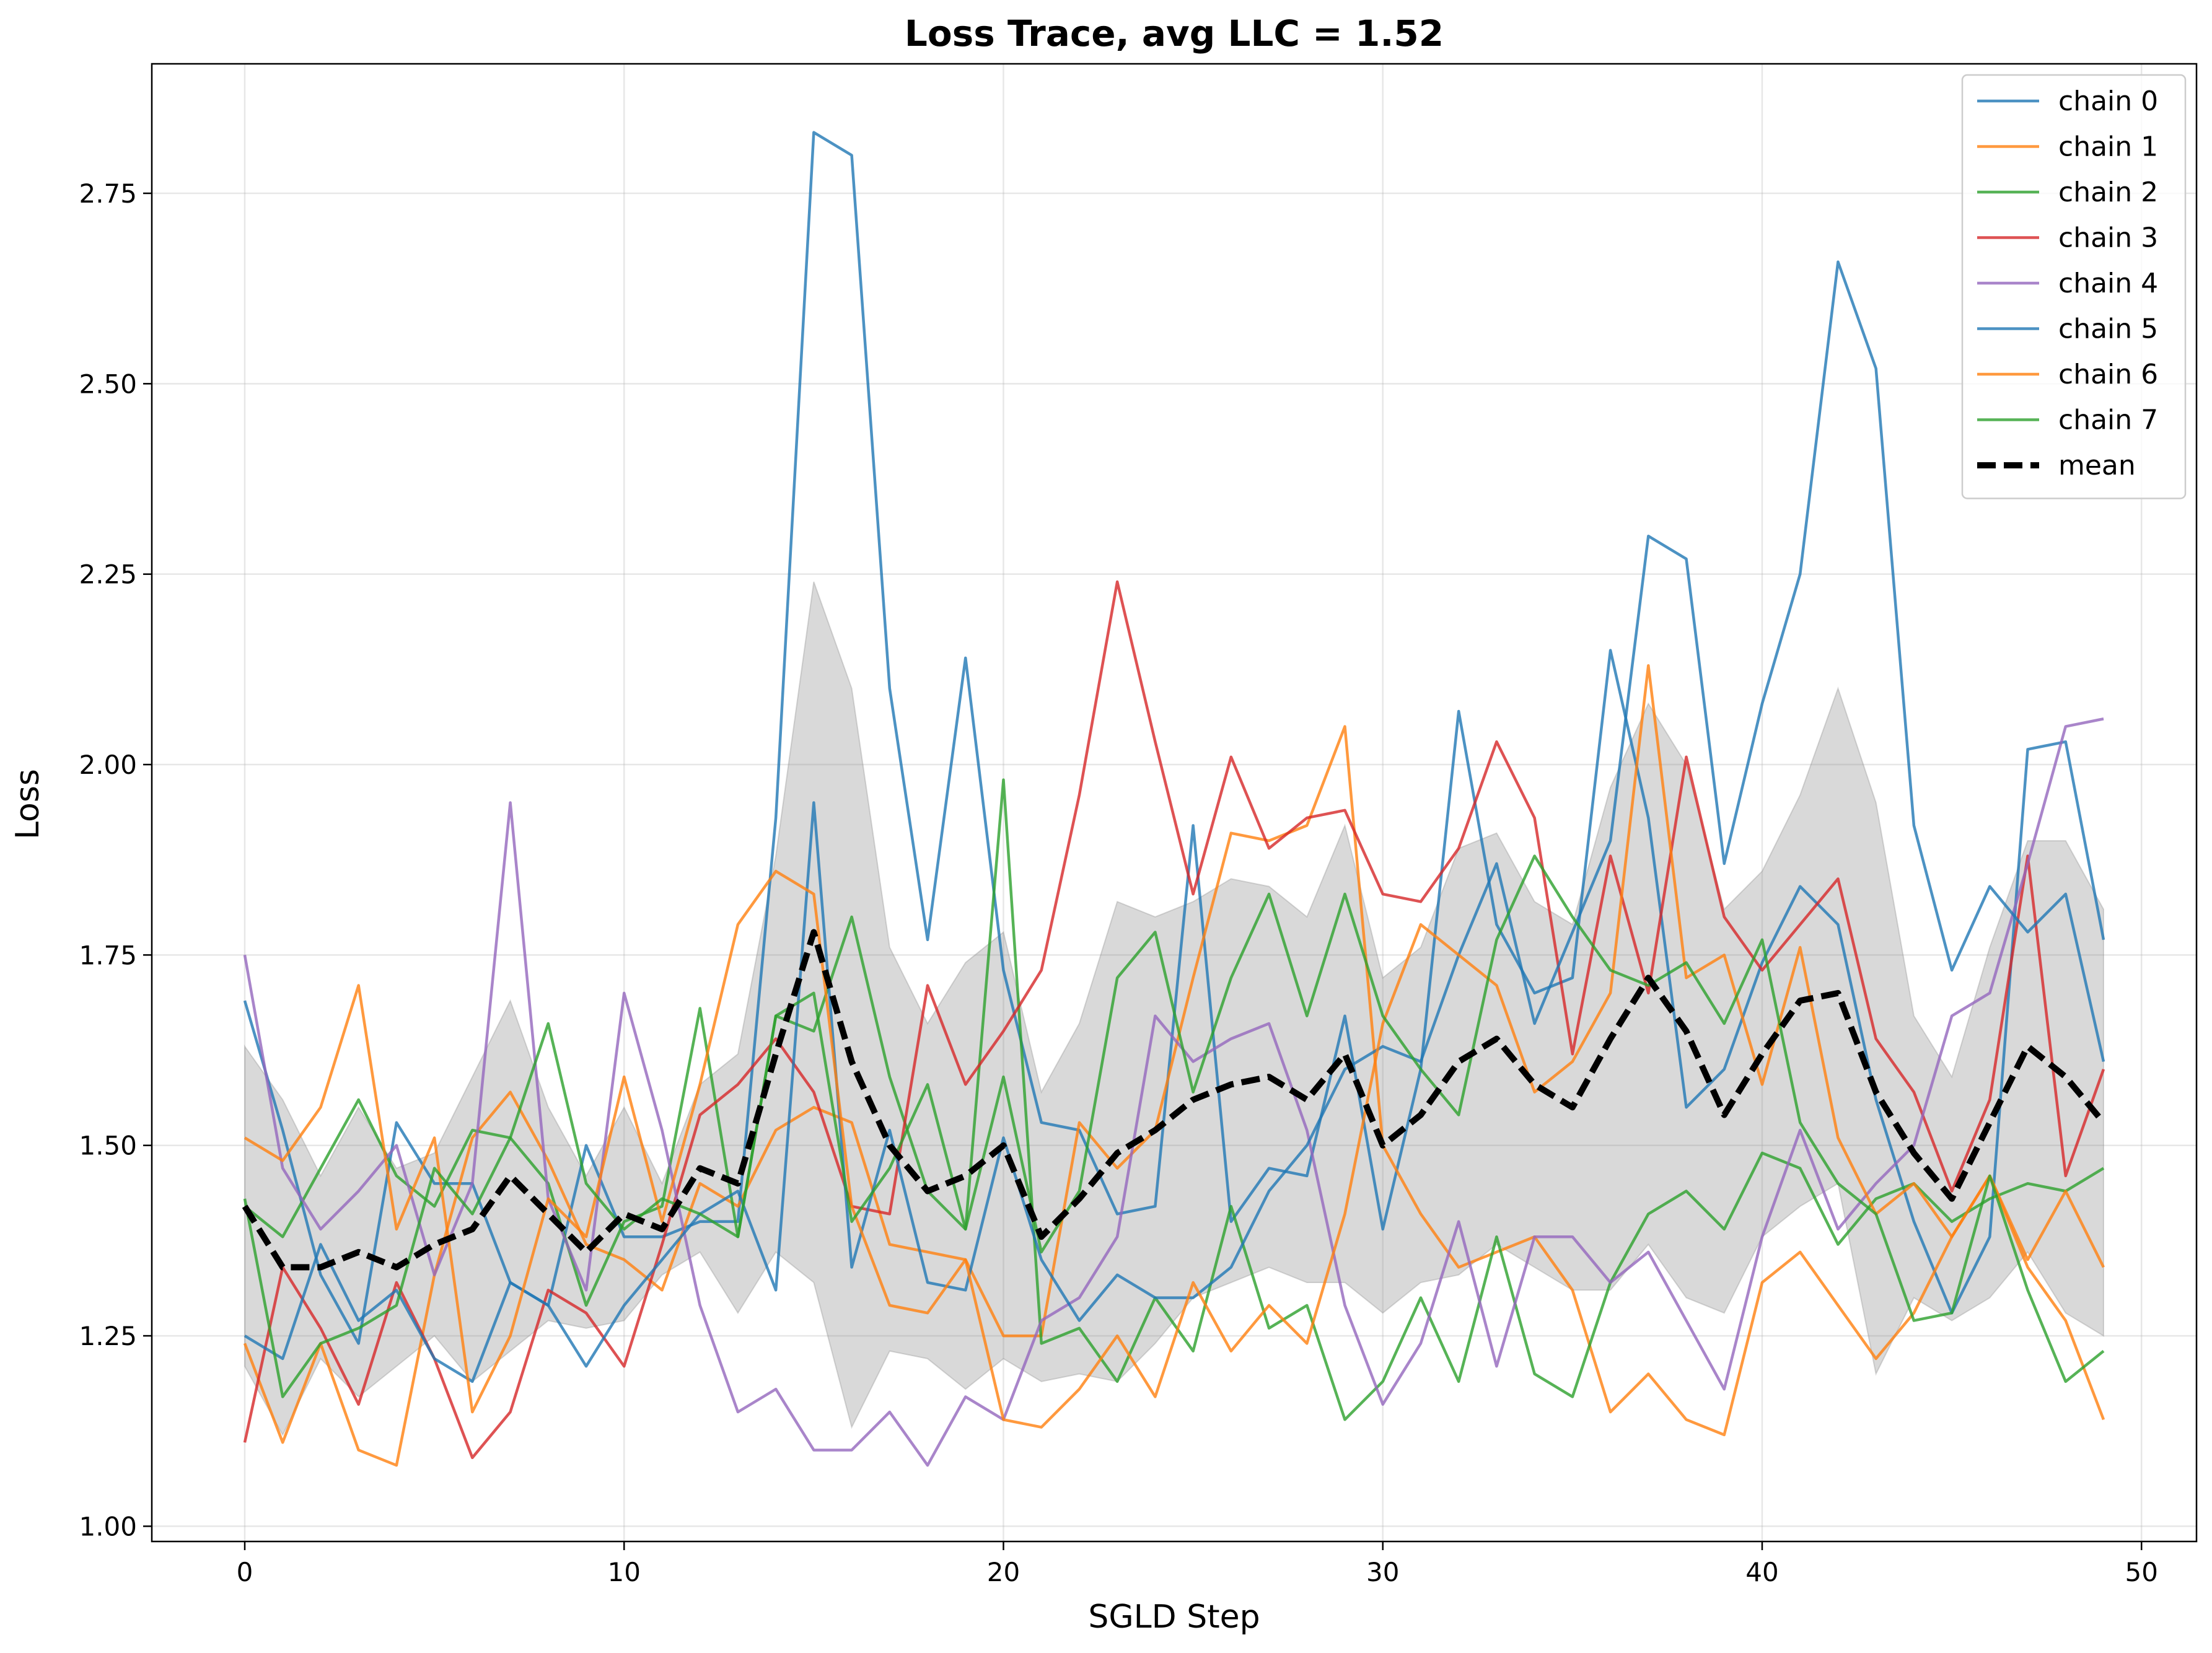  What do you see at coordinates (108, 1336) in the screenshot?
I see `y-tick-label: 1.25` at bounding box center [108, 1336].